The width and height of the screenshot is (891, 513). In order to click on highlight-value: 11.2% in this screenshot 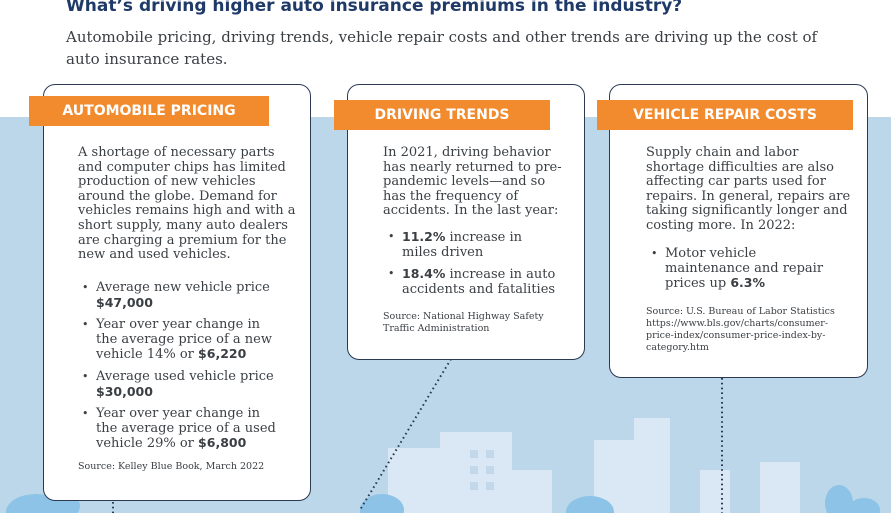, I will do `click(424, 236)`.